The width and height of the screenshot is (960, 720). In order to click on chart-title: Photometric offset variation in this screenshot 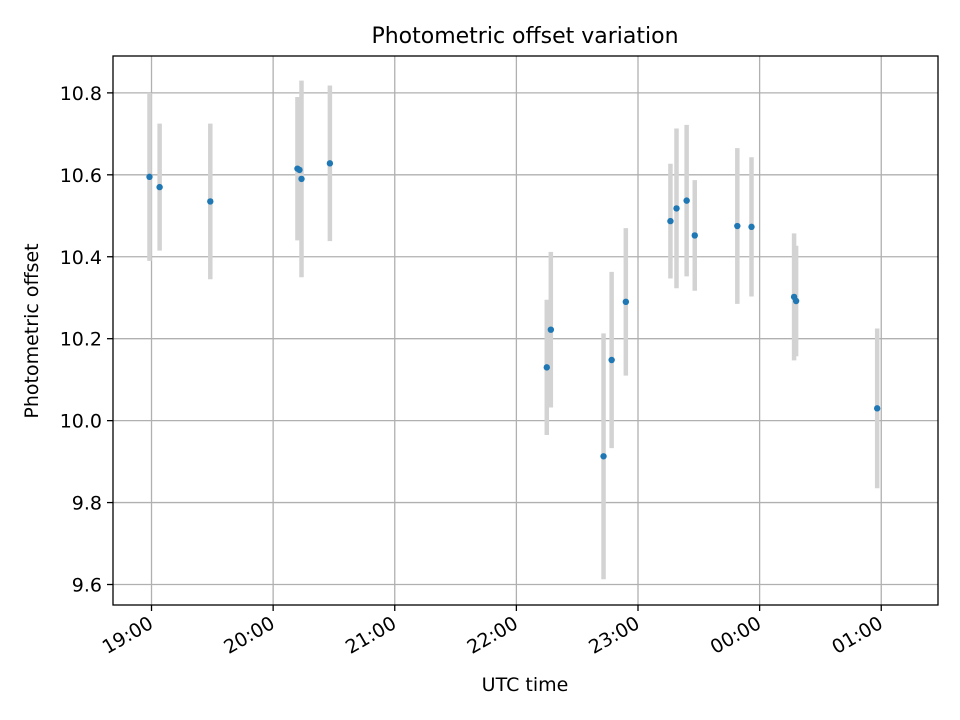, I will do `click(524, 36)`.